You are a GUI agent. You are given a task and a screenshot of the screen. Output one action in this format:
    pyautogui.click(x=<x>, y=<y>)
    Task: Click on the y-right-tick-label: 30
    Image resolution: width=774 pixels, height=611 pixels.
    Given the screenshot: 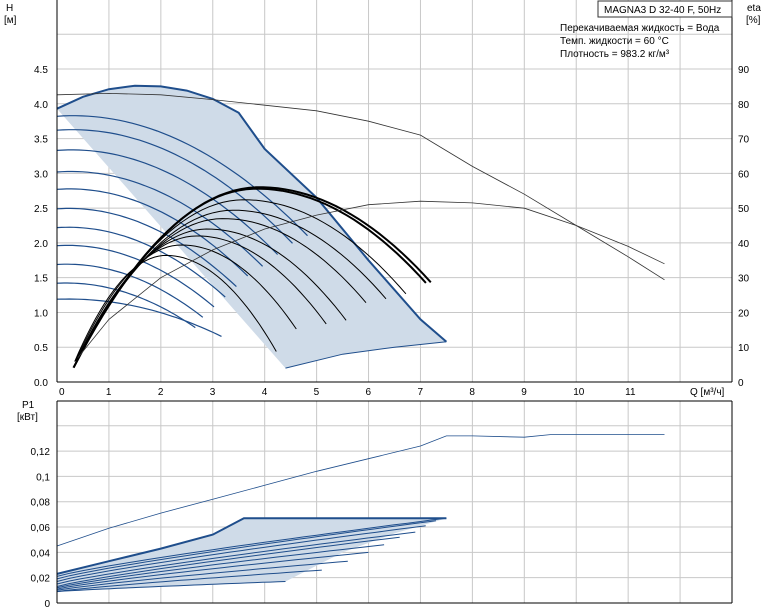 What is the action you would take?
    pyautogui.click(x=744, y=279)
    